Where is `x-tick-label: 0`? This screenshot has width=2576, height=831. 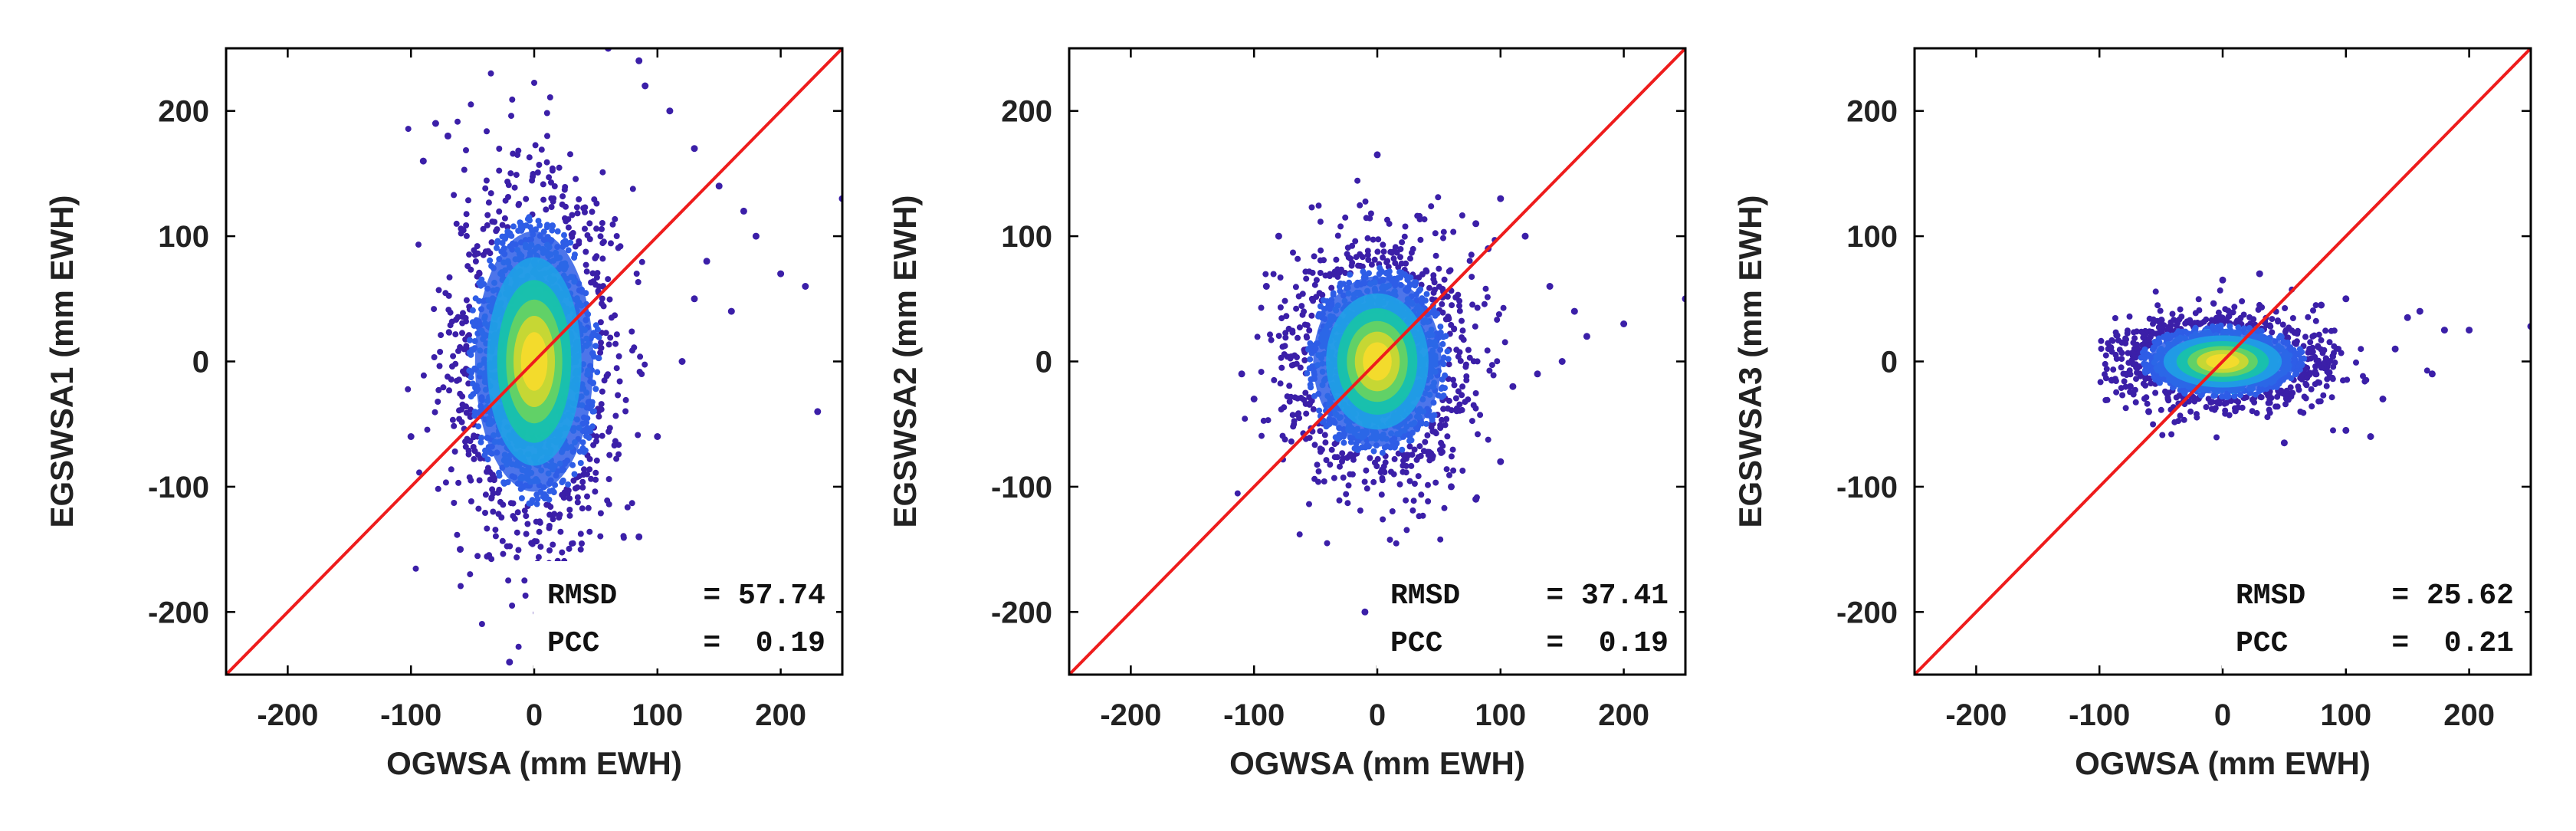 x-tick-label: 0 is located at coordinates (1377, 715).